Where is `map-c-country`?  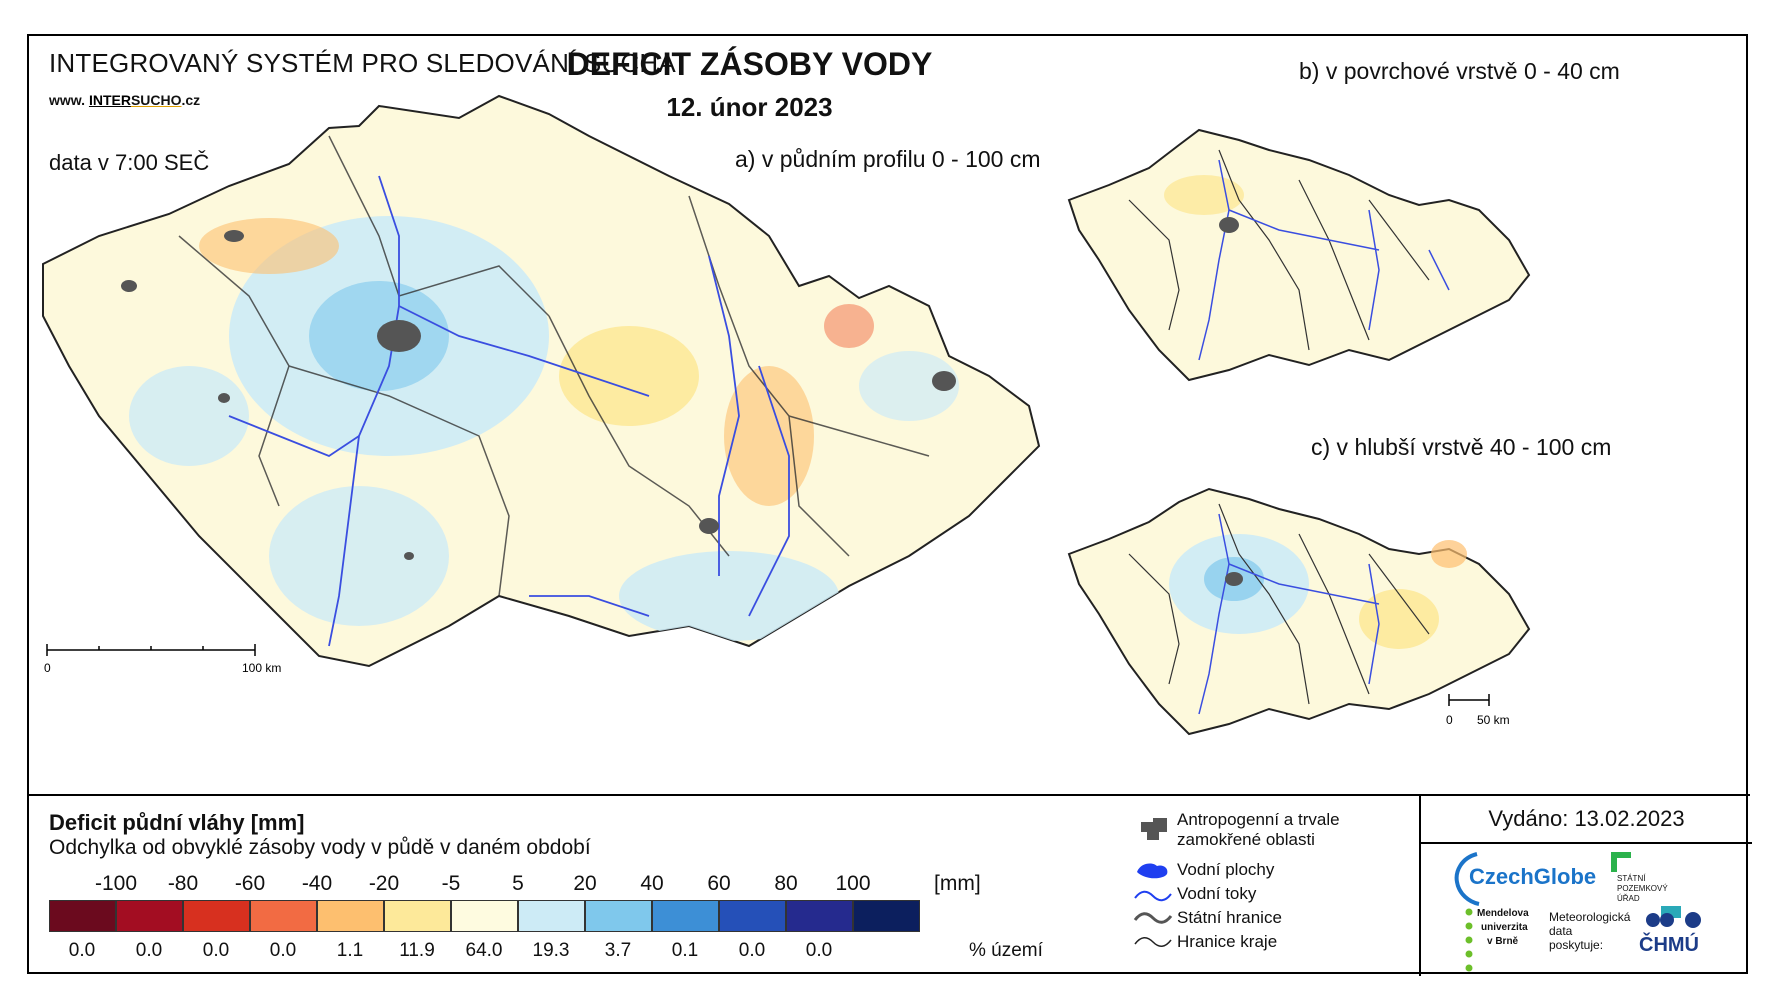
map-c-country is located at coordinates (1299, 611).